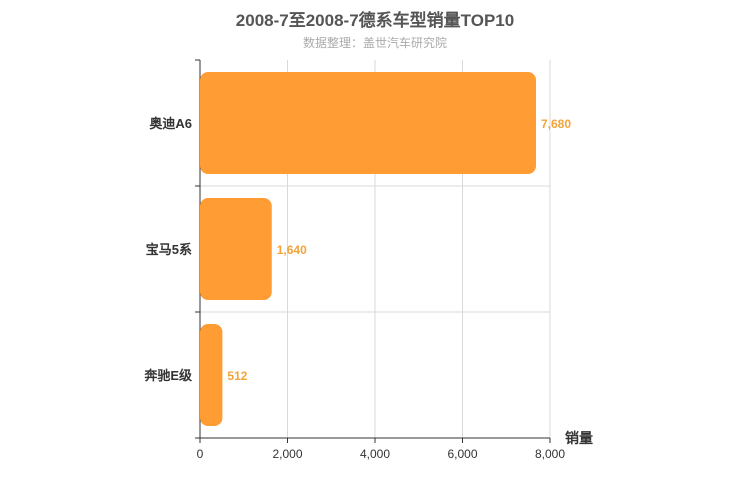 The width and height of the screenshot is (750, 500). Describe the element at coordinates (292, 250) in the screenshot. I see `data-label: 1,640` at that location.